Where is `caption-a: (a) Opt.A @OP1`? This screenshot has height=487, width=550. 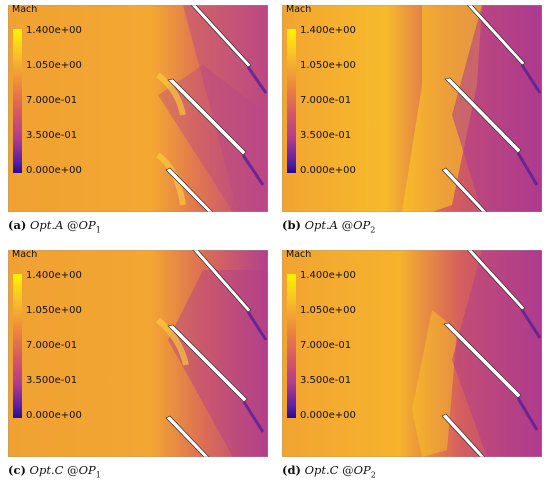
caption-a: (a) Opt.A @OP1 is located at coordinates (54, 226).